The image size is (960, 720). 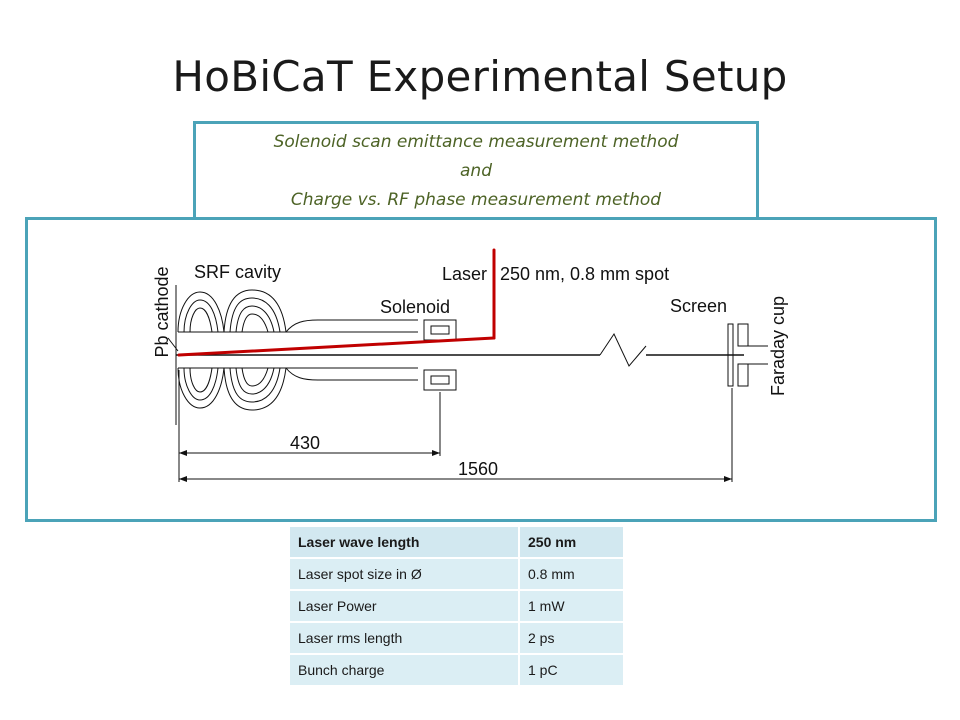 I want to click on table-row: Laser spot size in Ø 0.8 mm, so click(x=456, y=575).